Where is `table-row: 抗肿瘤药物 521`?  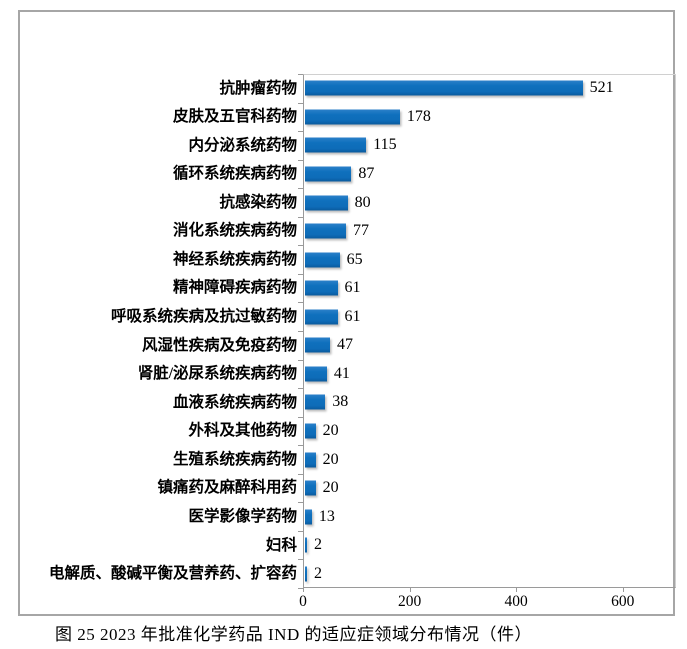 table-row: 抗肿瘤药物 521 is located at coordinates (358, 88).